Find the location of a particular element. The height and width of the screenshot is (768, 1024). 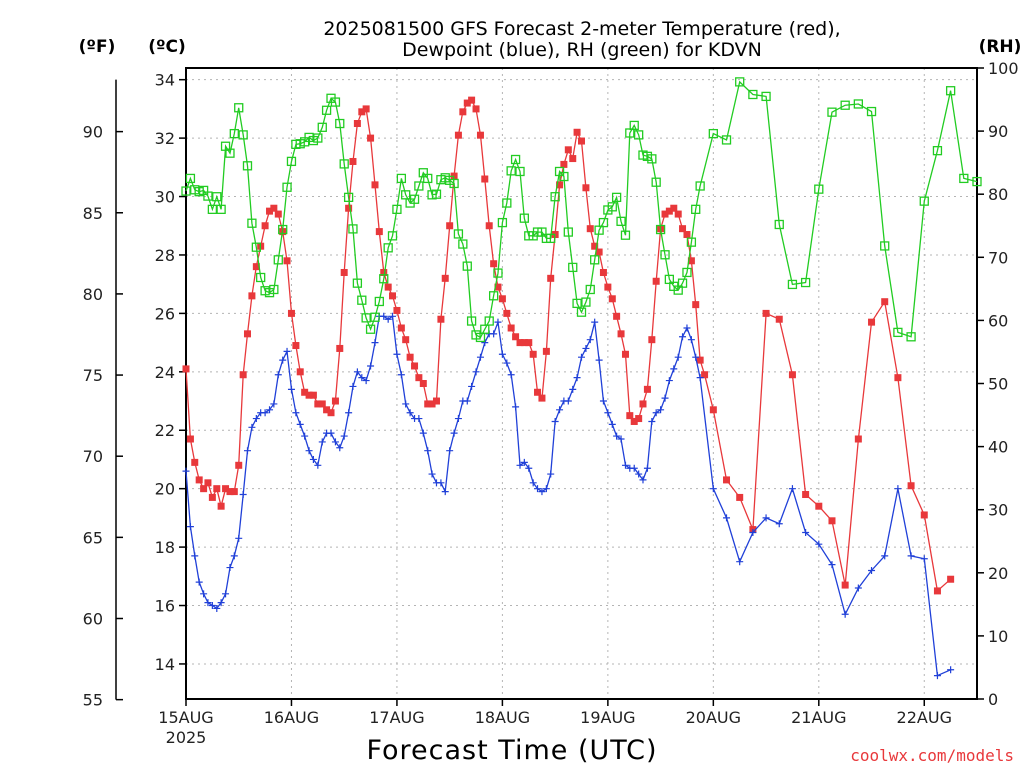

rh-tick-label: 40 is located at coordinates (998, 447).